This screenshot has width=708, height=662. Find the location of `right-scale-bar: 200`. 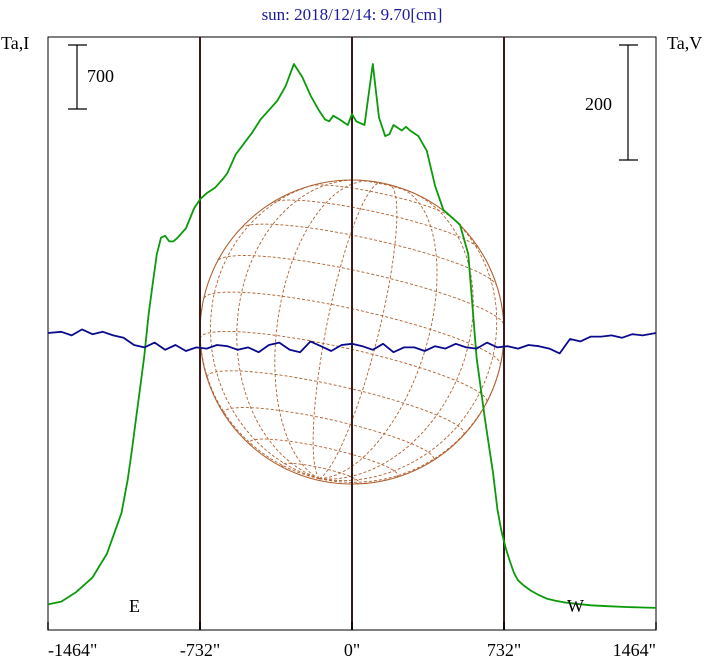

right-scale-bar: 200 is located at coordinates (611, 102).